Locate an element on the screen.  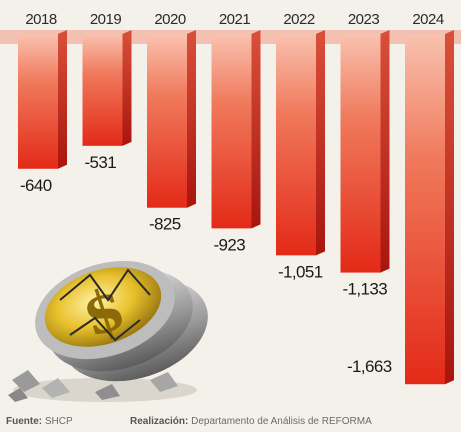
value-label-2021: -923 is located at coordinates (230, 244).